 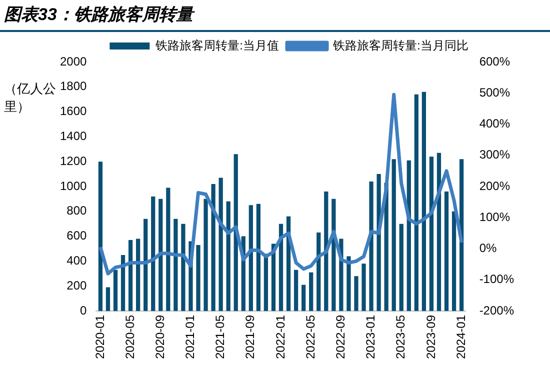 I want to click on x-tick-label: 2020-01, so click(x=99, y=337).